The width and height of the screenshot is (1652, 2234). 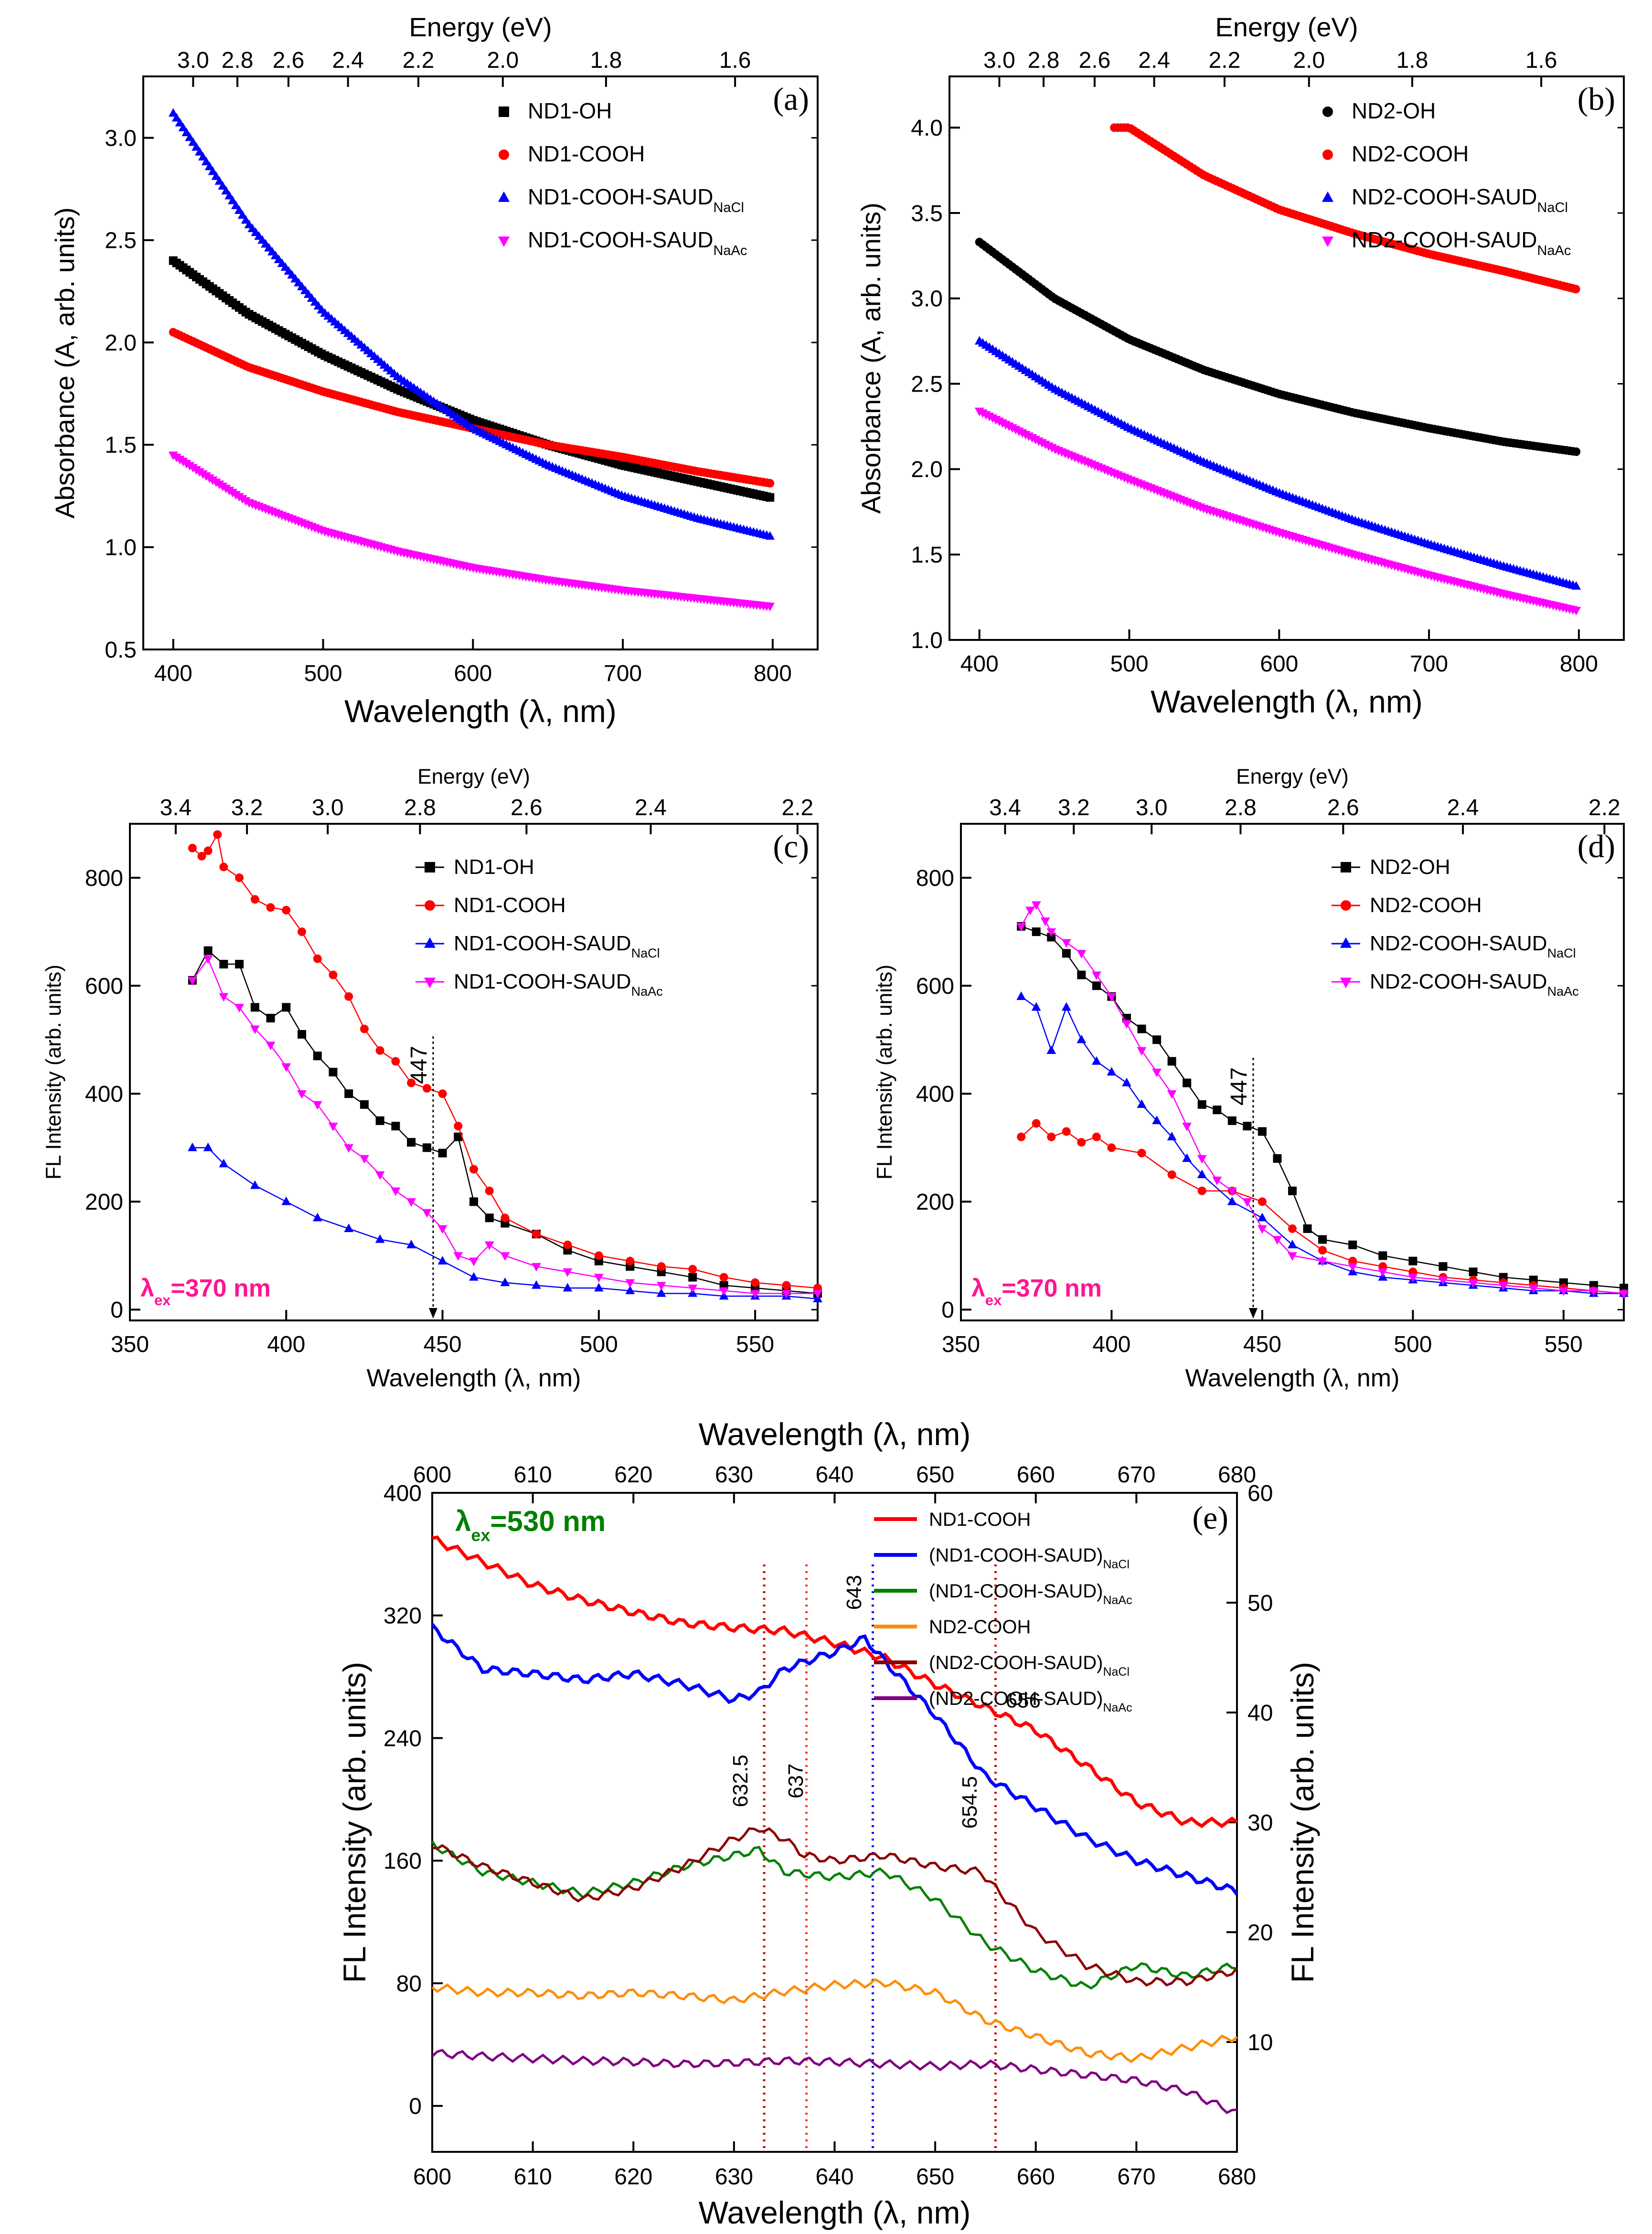 I want to click on y-tick-label-left: 160, so click(x=403, y=1861).